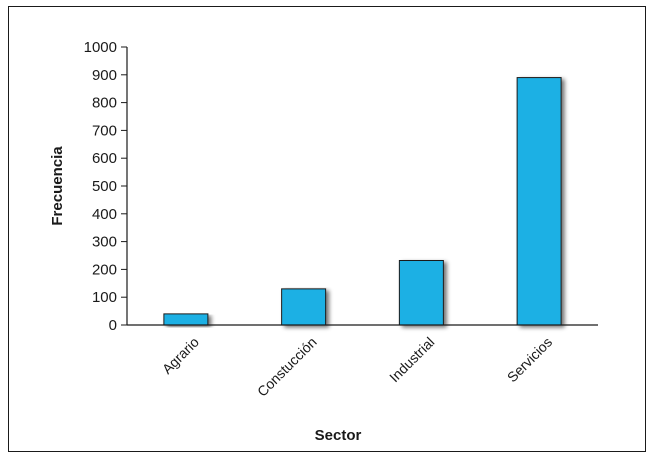 The image size is (655, 457). What do you see at coordinates (104, 297) in the screenshot?
I see `y-tick-label: 100` at bounding box center [104, 297].